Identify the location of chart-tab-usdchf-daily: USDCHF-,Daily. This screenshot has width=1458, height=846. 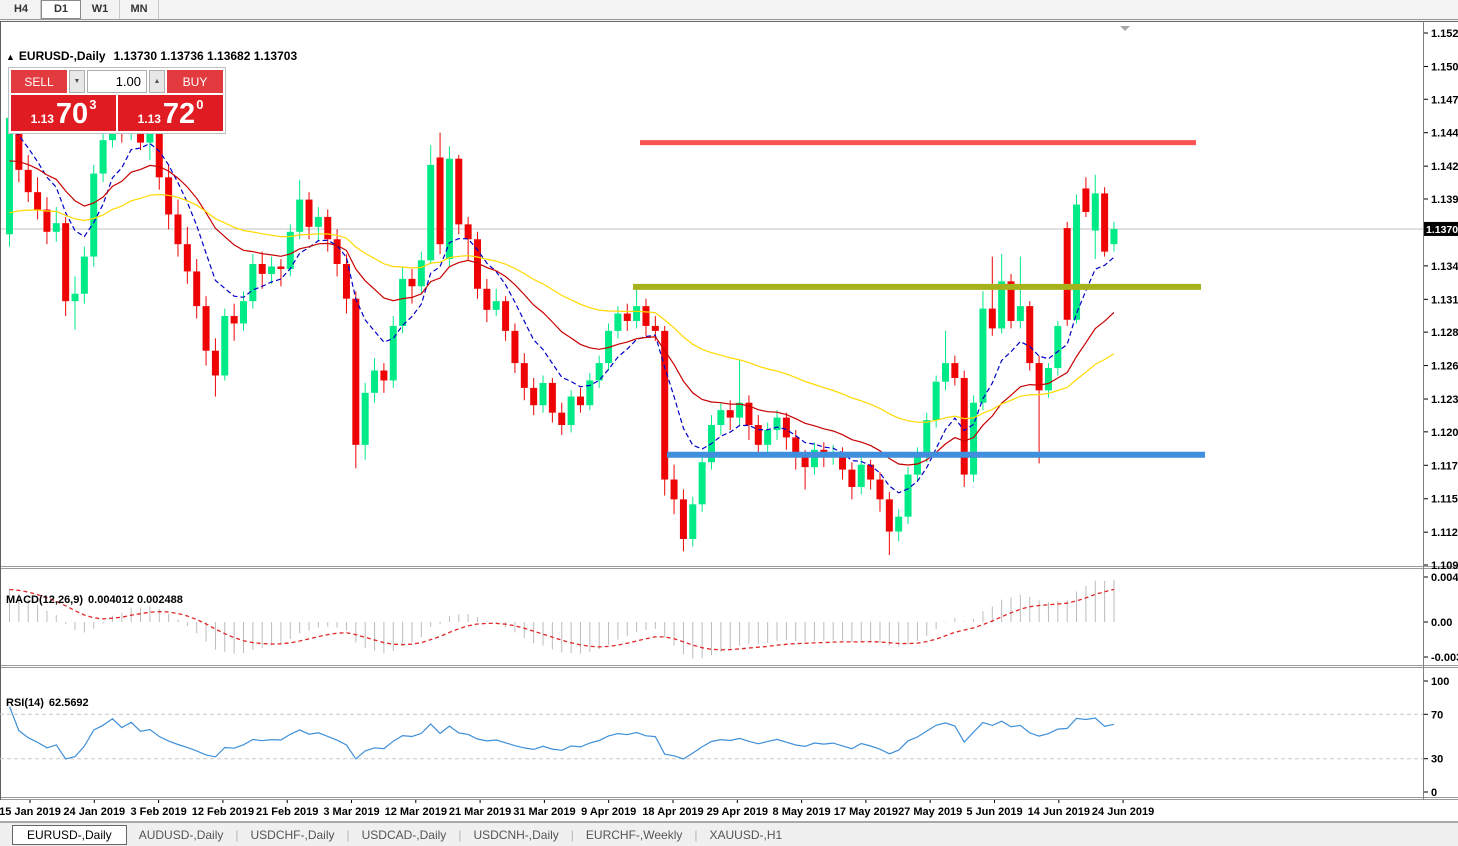
(292, 834).